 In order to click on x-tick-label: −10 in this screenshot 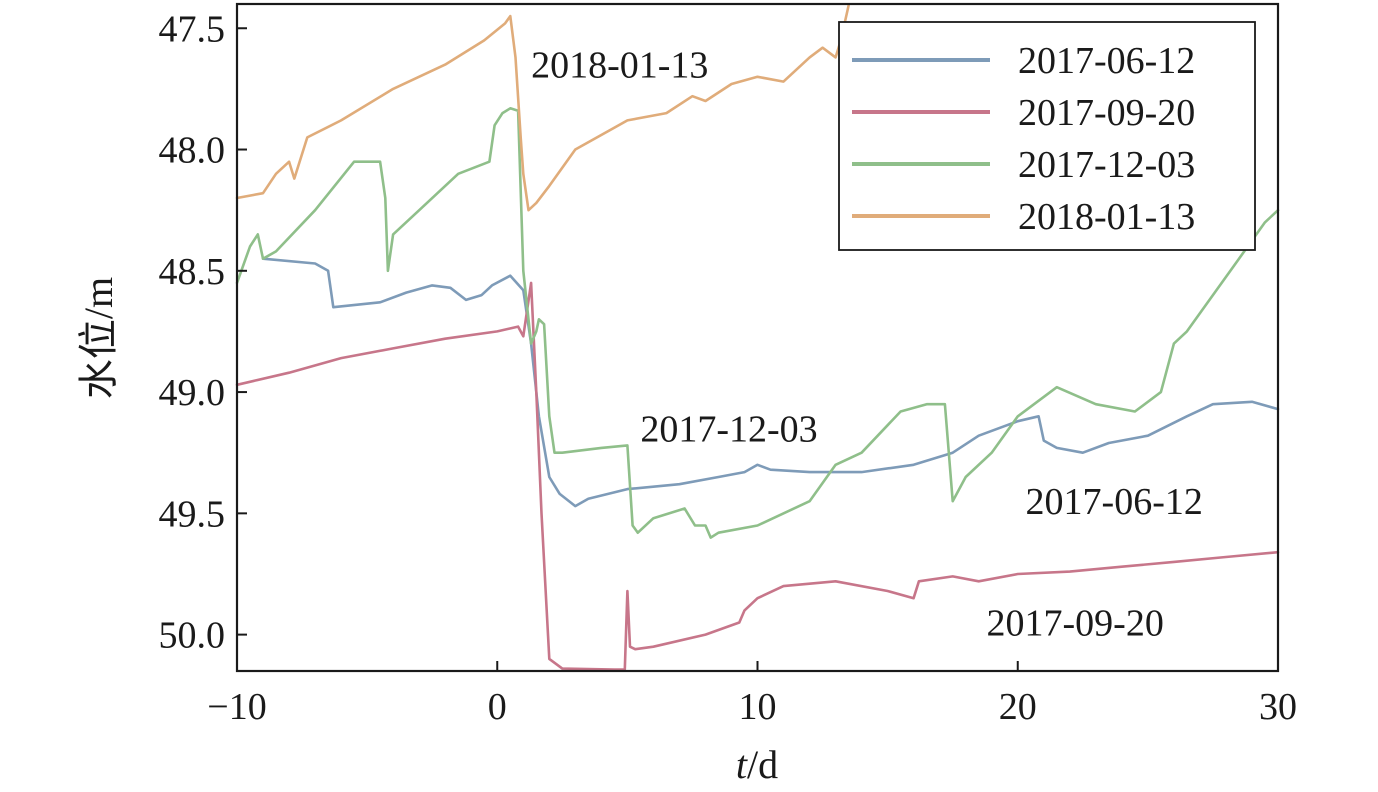, I will do `click(236, 707)`.